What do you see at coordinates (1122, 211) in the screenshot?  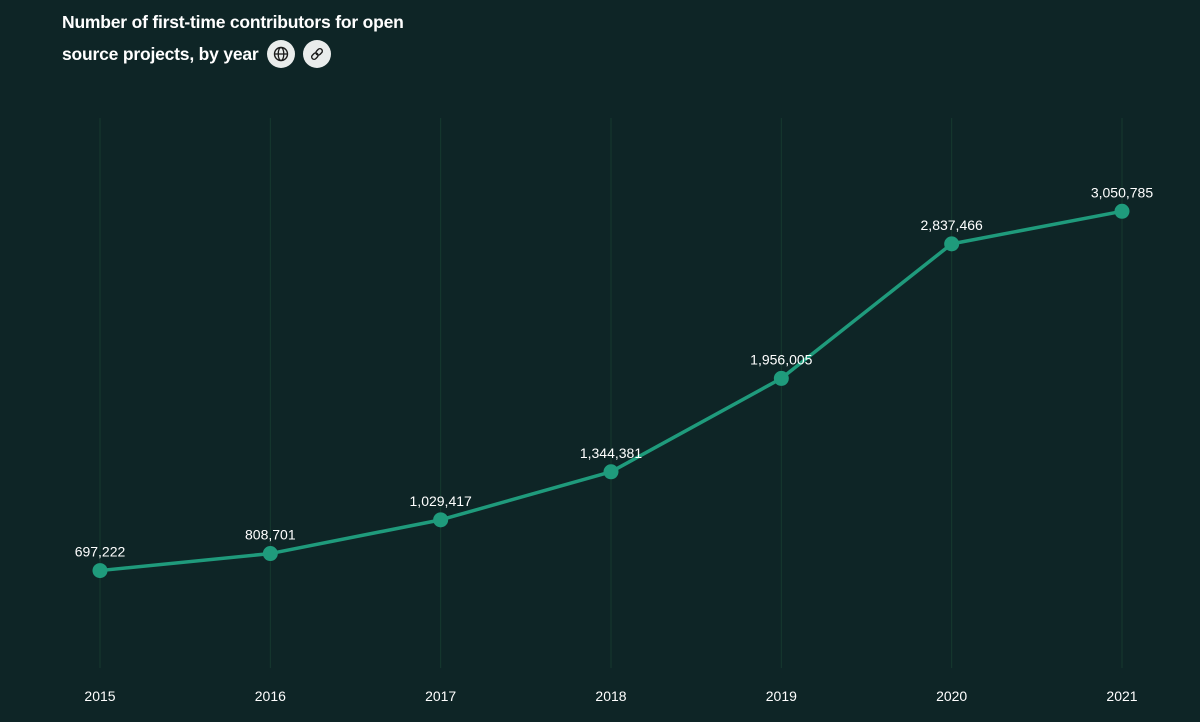 I see `data-point-2021` at bounding box center [1122, 211].